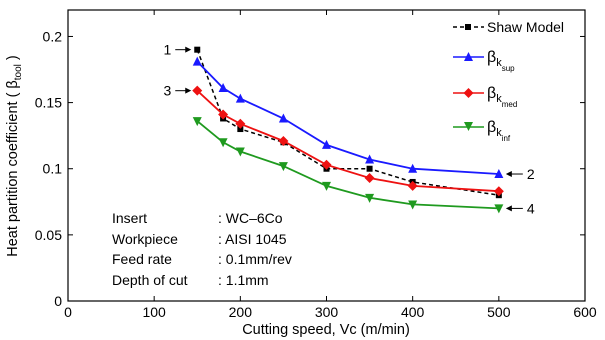  What do you see at coordinates (326, 330) in the screenshot?
I see `x-axis-label: Cutting speed, Vc (m/min)` at bounding box center [326, 330].